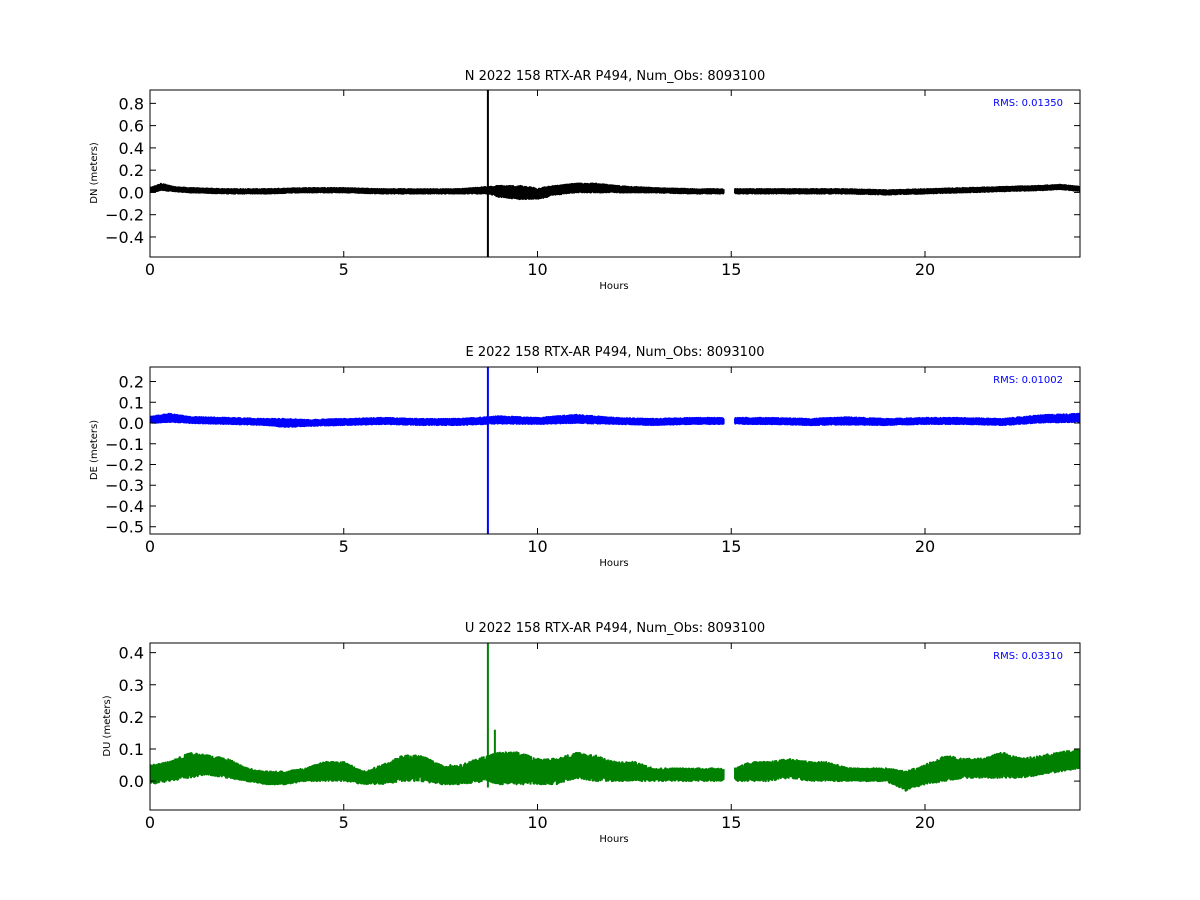 This screenshot has height=900, width=1200. Describe the element at coordinates (94, 173) in the screenshot. I see `panel-north-ylabel: DN (meters)` at that location.